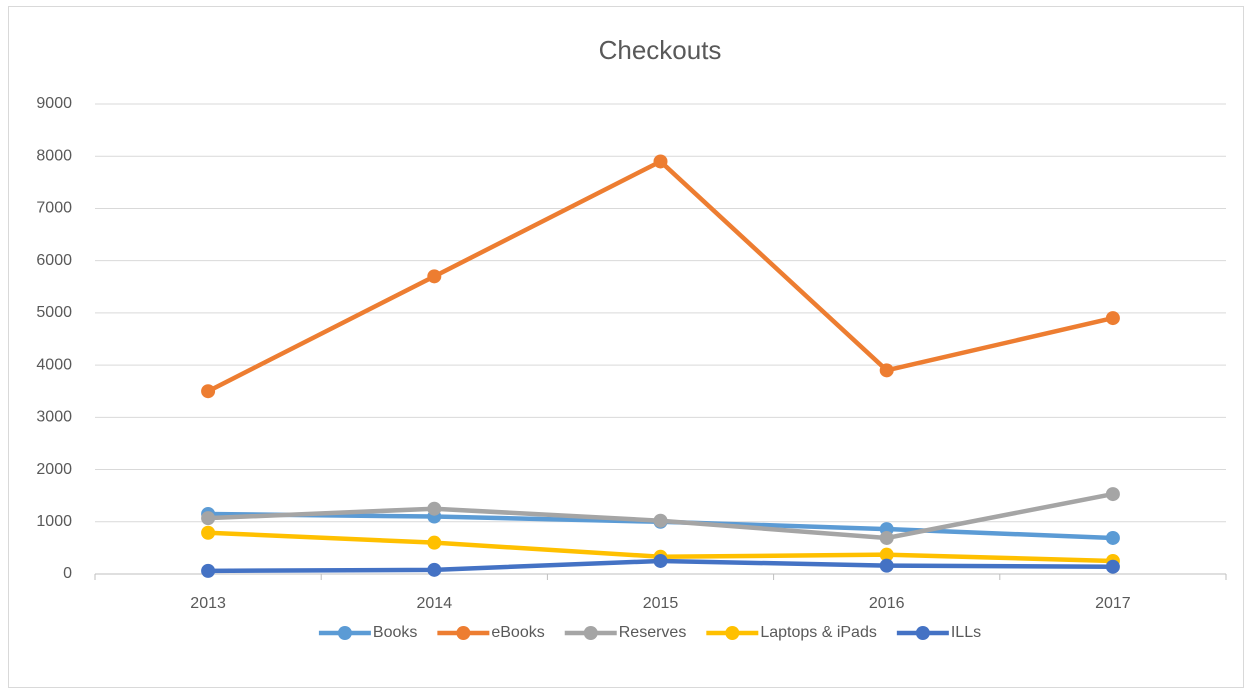 The image size is (1252, 694). What do you see at coordinates (54, 469) in the screenshot?
I see `y-tick-label: 2000` at bounding box center [54, 469].